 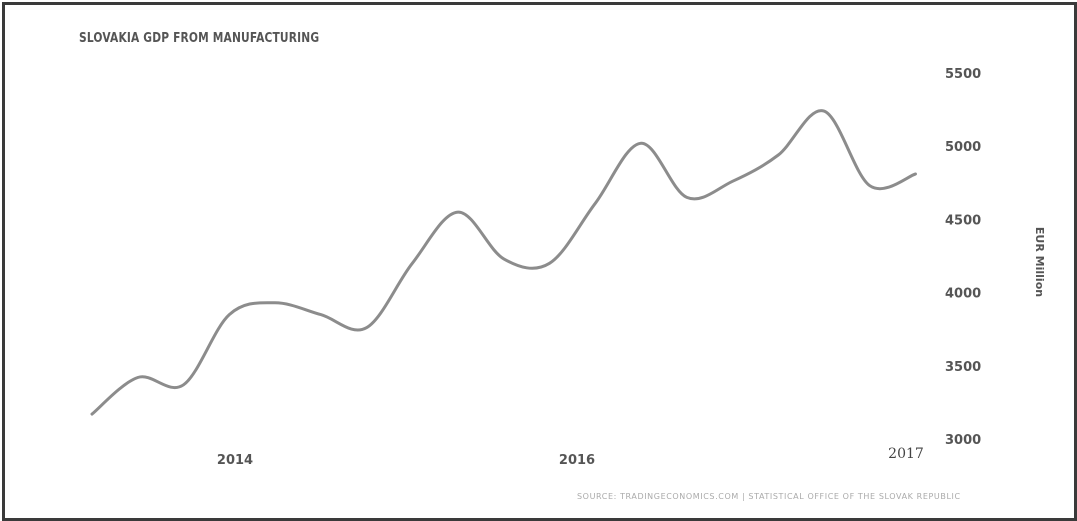 What do you see at coordinates (963, 294) in the screenshot?
I see `y-tick-label: 4000` at bounding box center [963, 294].